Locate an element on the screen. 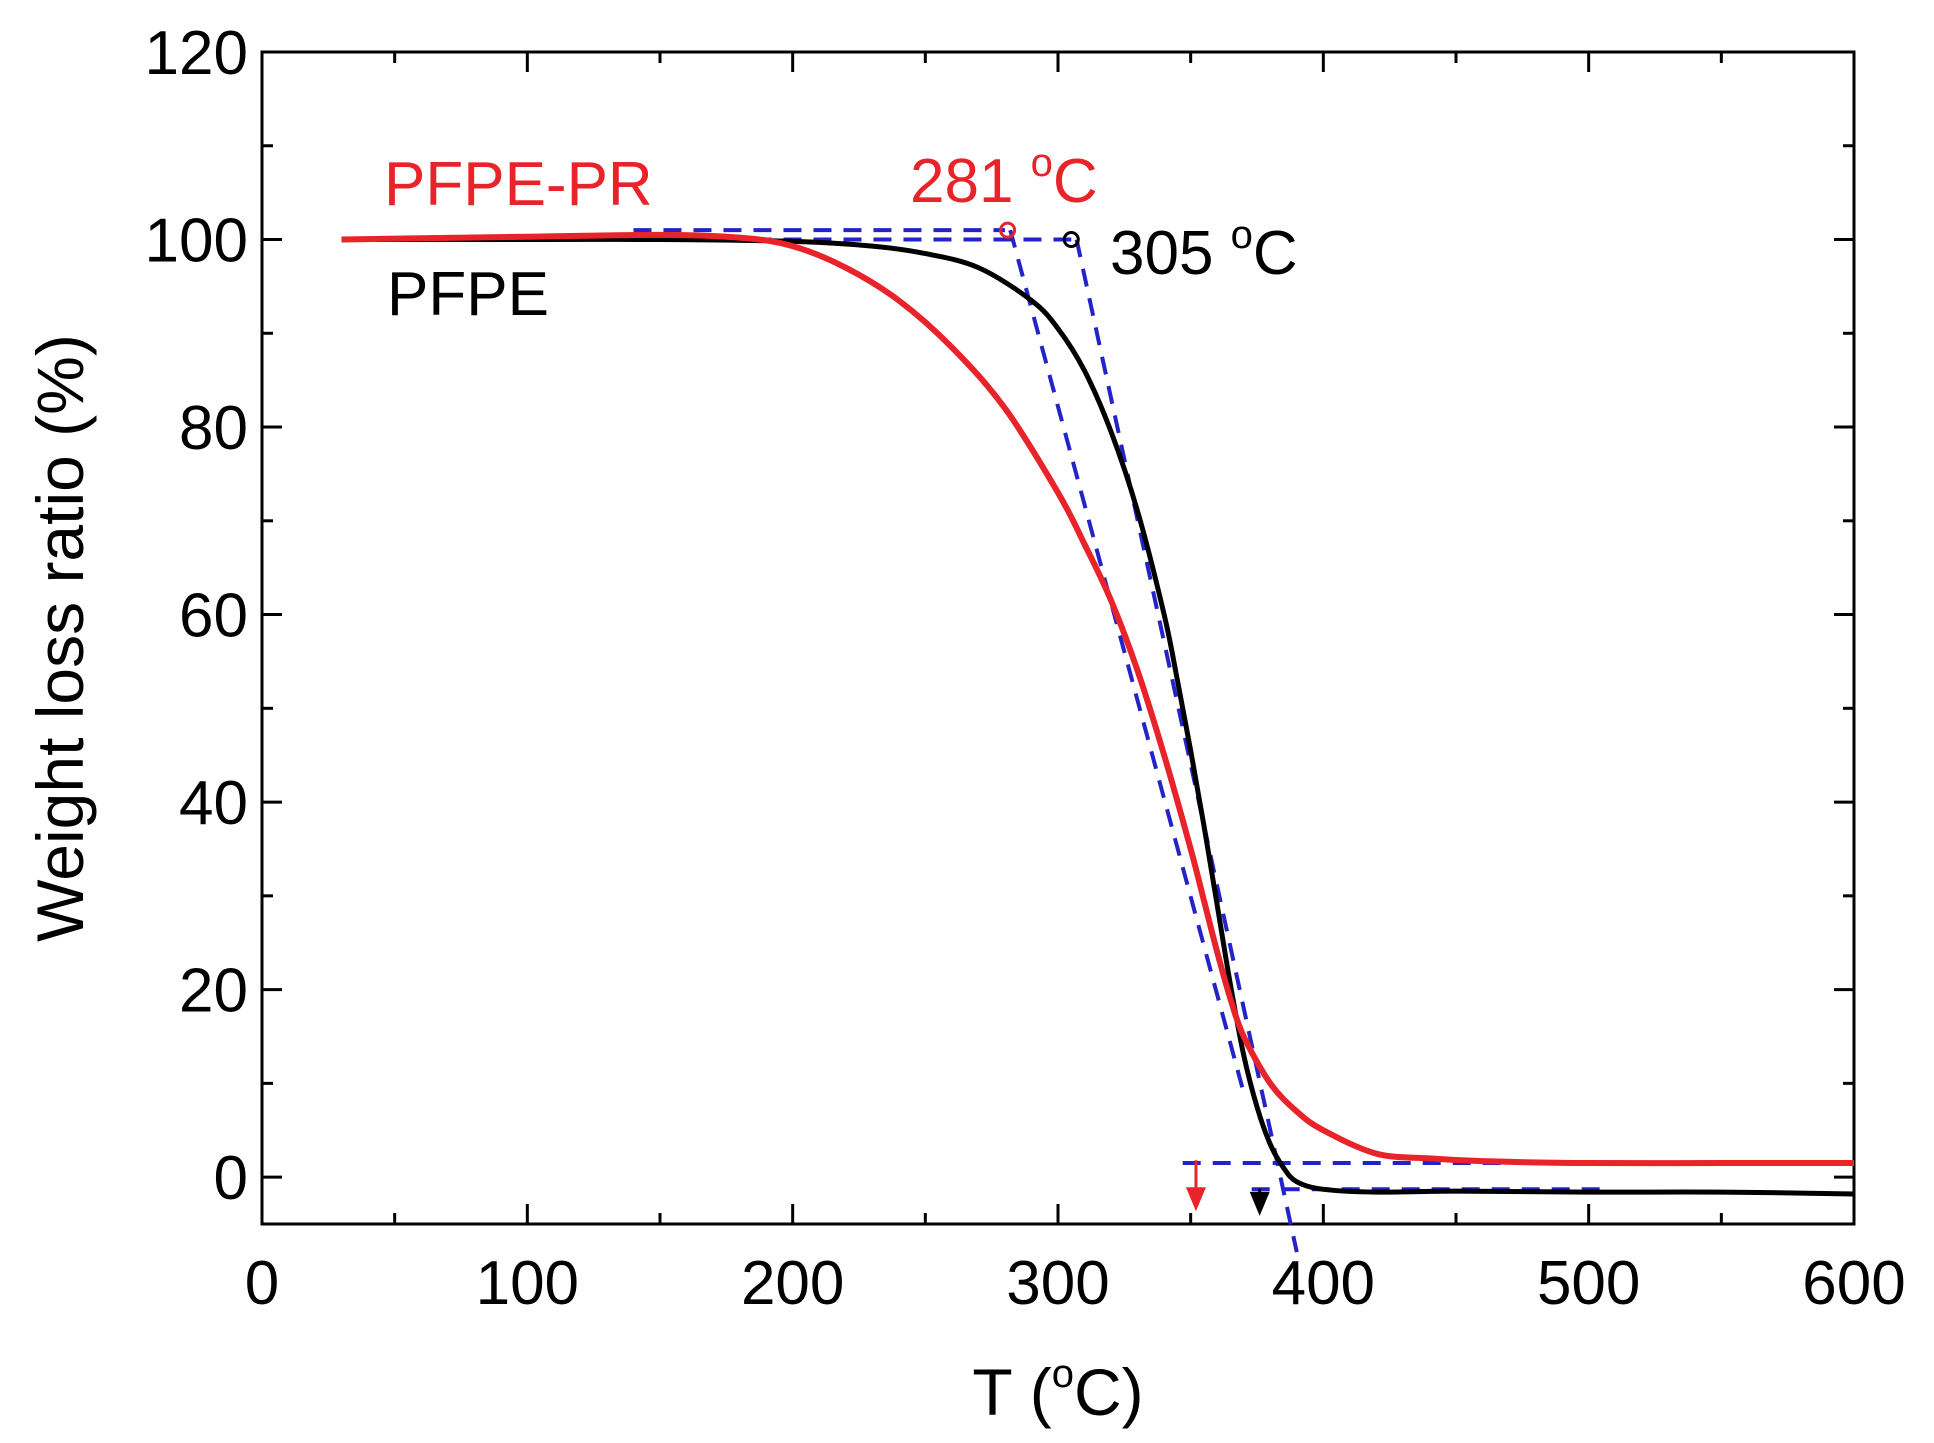 The width and height of the screenshot is (1934, 1443). x-tick-label: 100 is located at coordinates (527, 1283).